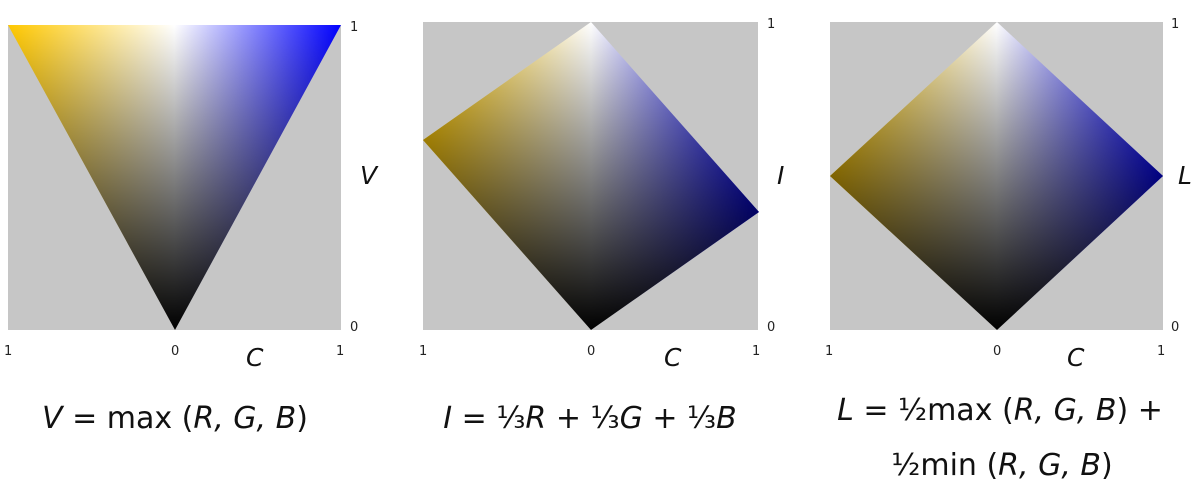 Image resolution: width=1198 pixels, height=500 pixels. What do you see at coordinates (369, 175) in the screenshot?
I see `y-axis-label: V` at bounding box center [369, 175].